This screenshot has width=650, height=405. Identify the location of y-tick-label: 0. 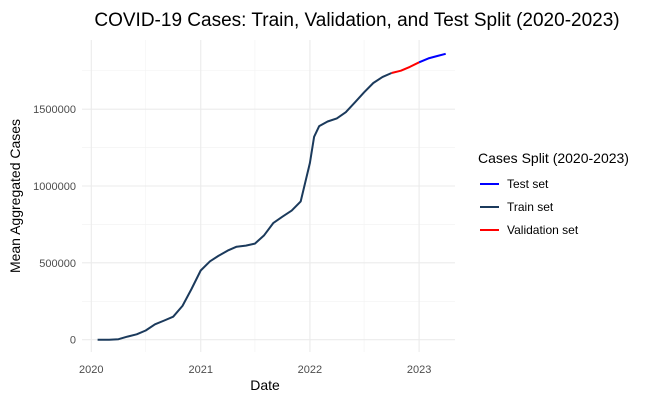
(73, 341).